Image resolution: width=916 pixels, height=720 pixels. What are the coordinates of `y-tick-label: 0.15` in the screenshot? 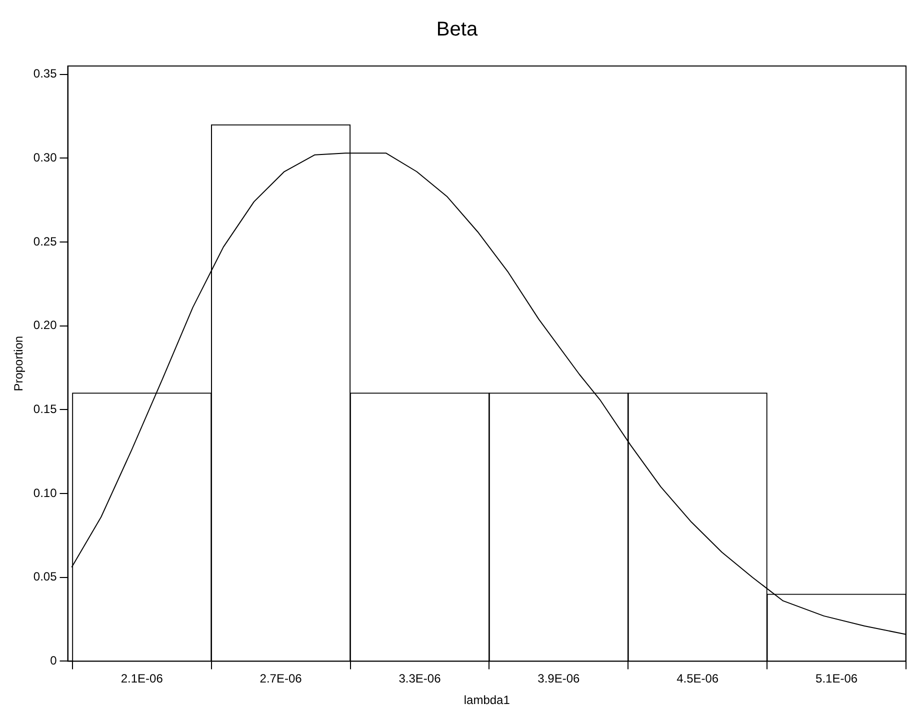 It's located at (45, 409).